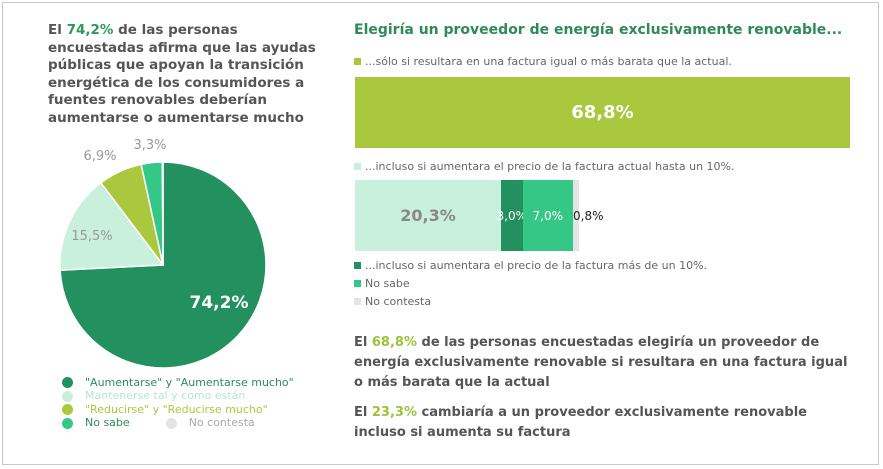  Describe the element at coordinates (149, 145) in the screenshot. I see `pie-data-label: 3,3%` at that location.